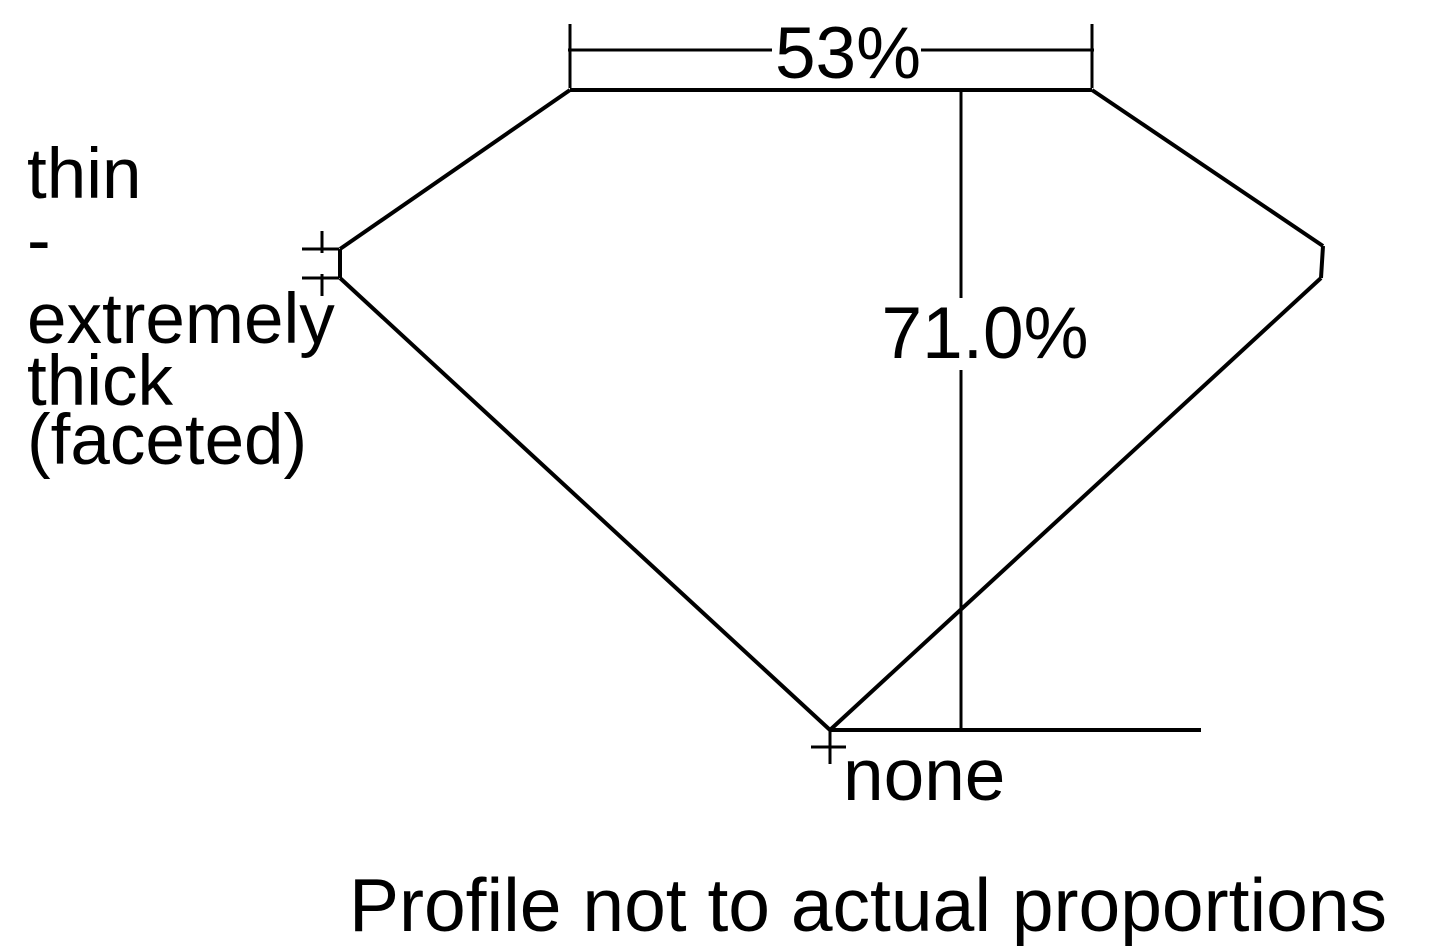  I want to click on depth-percent-label: 71.0%, so click(985, 333).